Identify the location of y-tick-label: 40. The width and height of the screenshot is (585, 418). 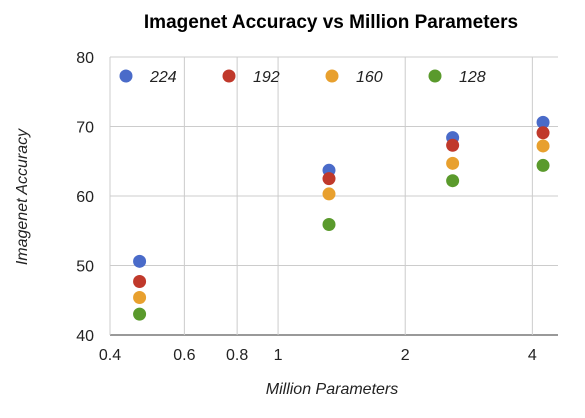
(85, 336).